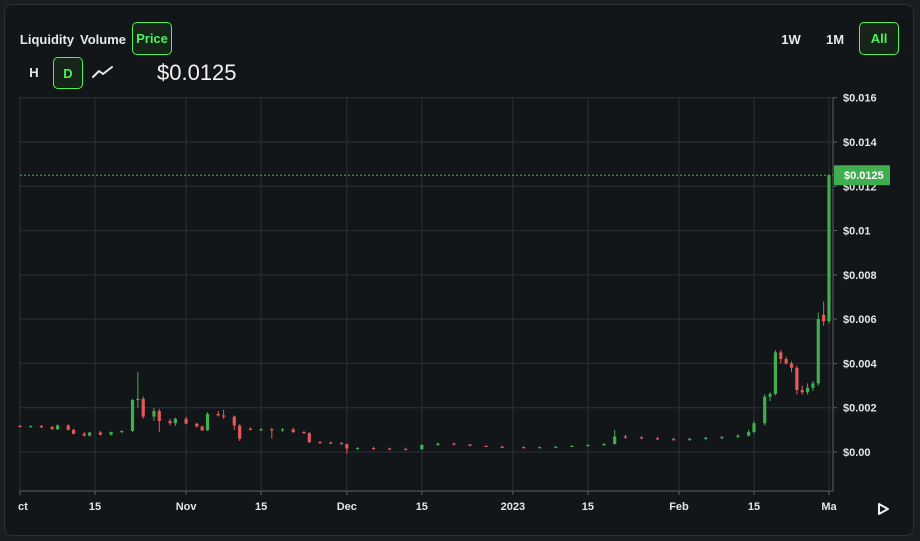 This screenshot has height=541, width=920. What do you see at coordinates (513, 507) in the screenshot?
I see `x-tick-label: 2023` at bounding box center [513, 507].